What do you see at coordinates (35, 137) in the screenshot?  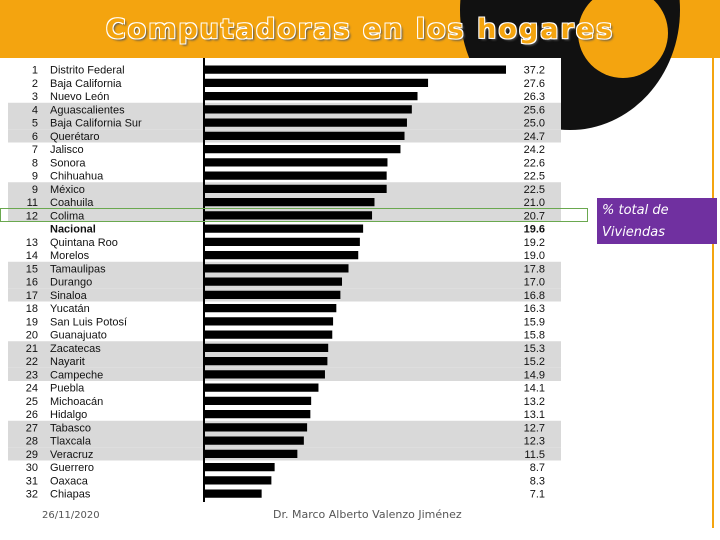 I see `rank-label: 6` at bounding box center [35, 137].